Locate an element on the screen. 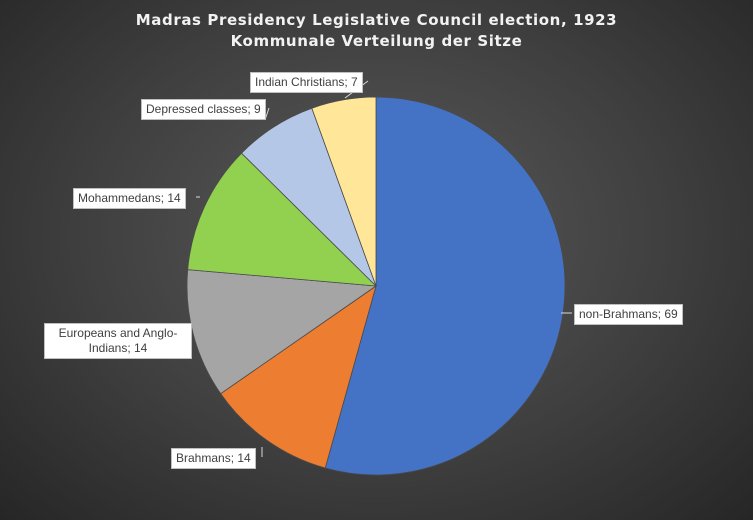  pie-slice-mohammedans is located at coordinates (282, 219).